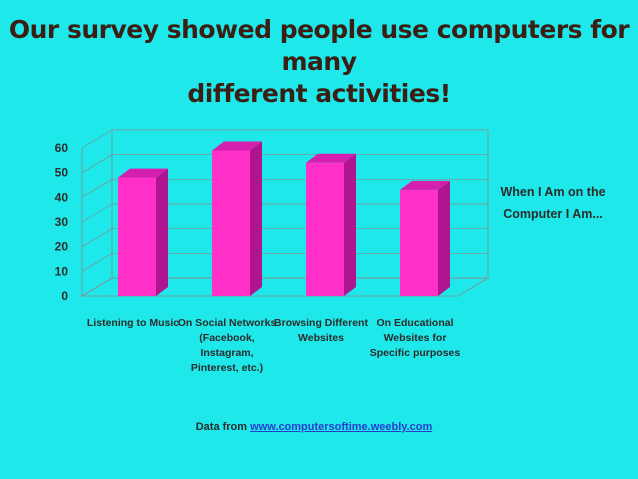 The image size is (638, 479). I want to click on chart-title-line-2: different activities!, so click(319, 93).